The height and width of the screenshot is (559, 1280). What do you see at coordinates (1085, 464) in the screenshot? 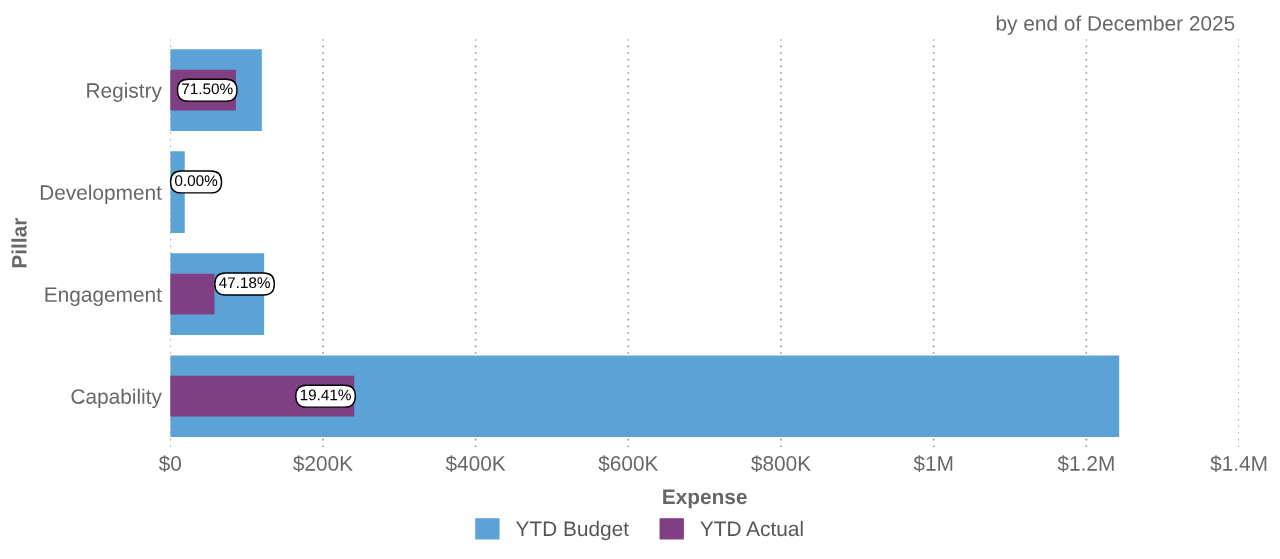
I see `x-tick-label: $1.2M` at bounding box center [1085, 464].